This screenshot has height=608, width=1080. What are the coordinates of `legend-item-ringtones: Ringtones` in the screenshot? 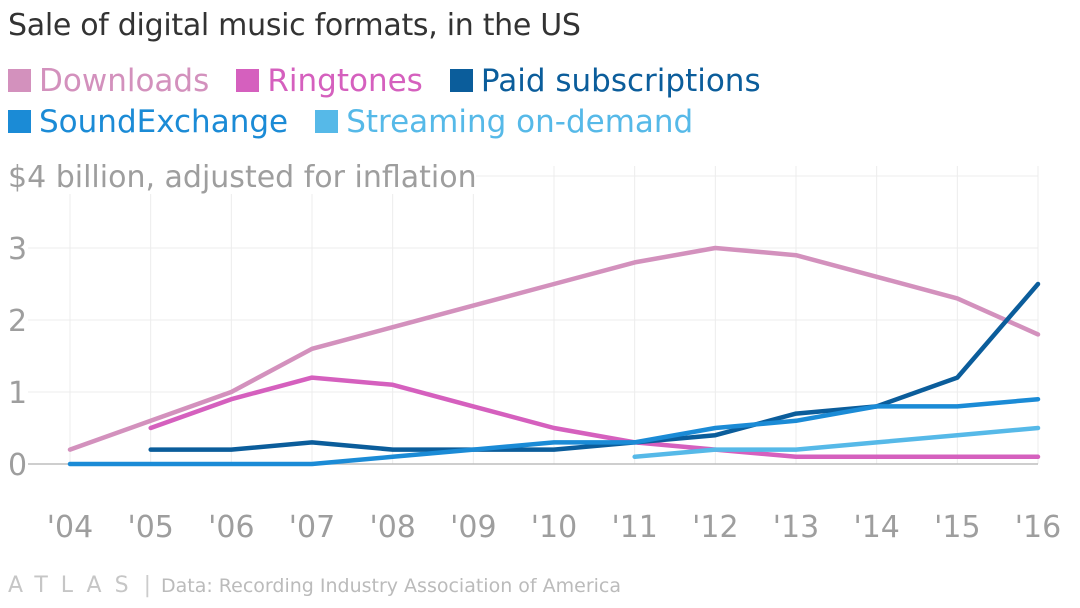 It's located at (329, 80).